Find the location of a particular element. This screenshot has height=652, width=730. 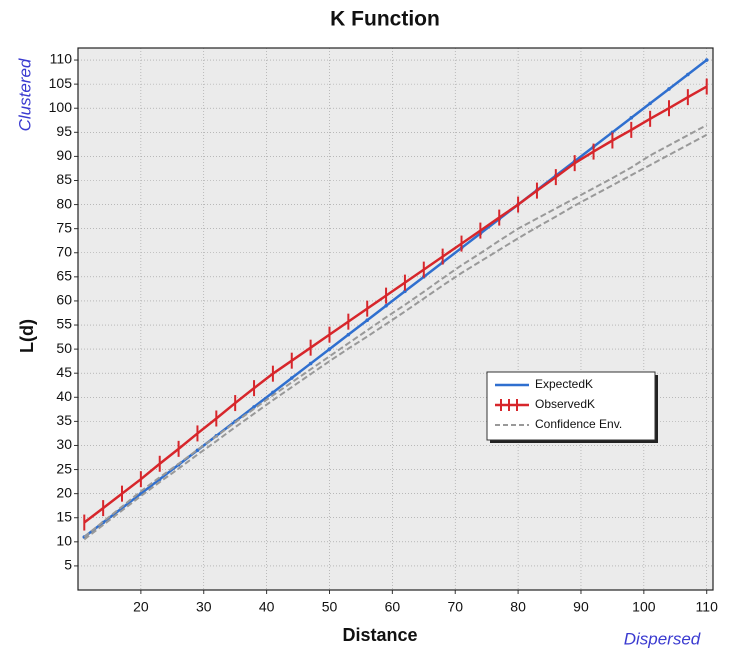

legend-label: Confidence Env. is located at coordinates (578, 424).